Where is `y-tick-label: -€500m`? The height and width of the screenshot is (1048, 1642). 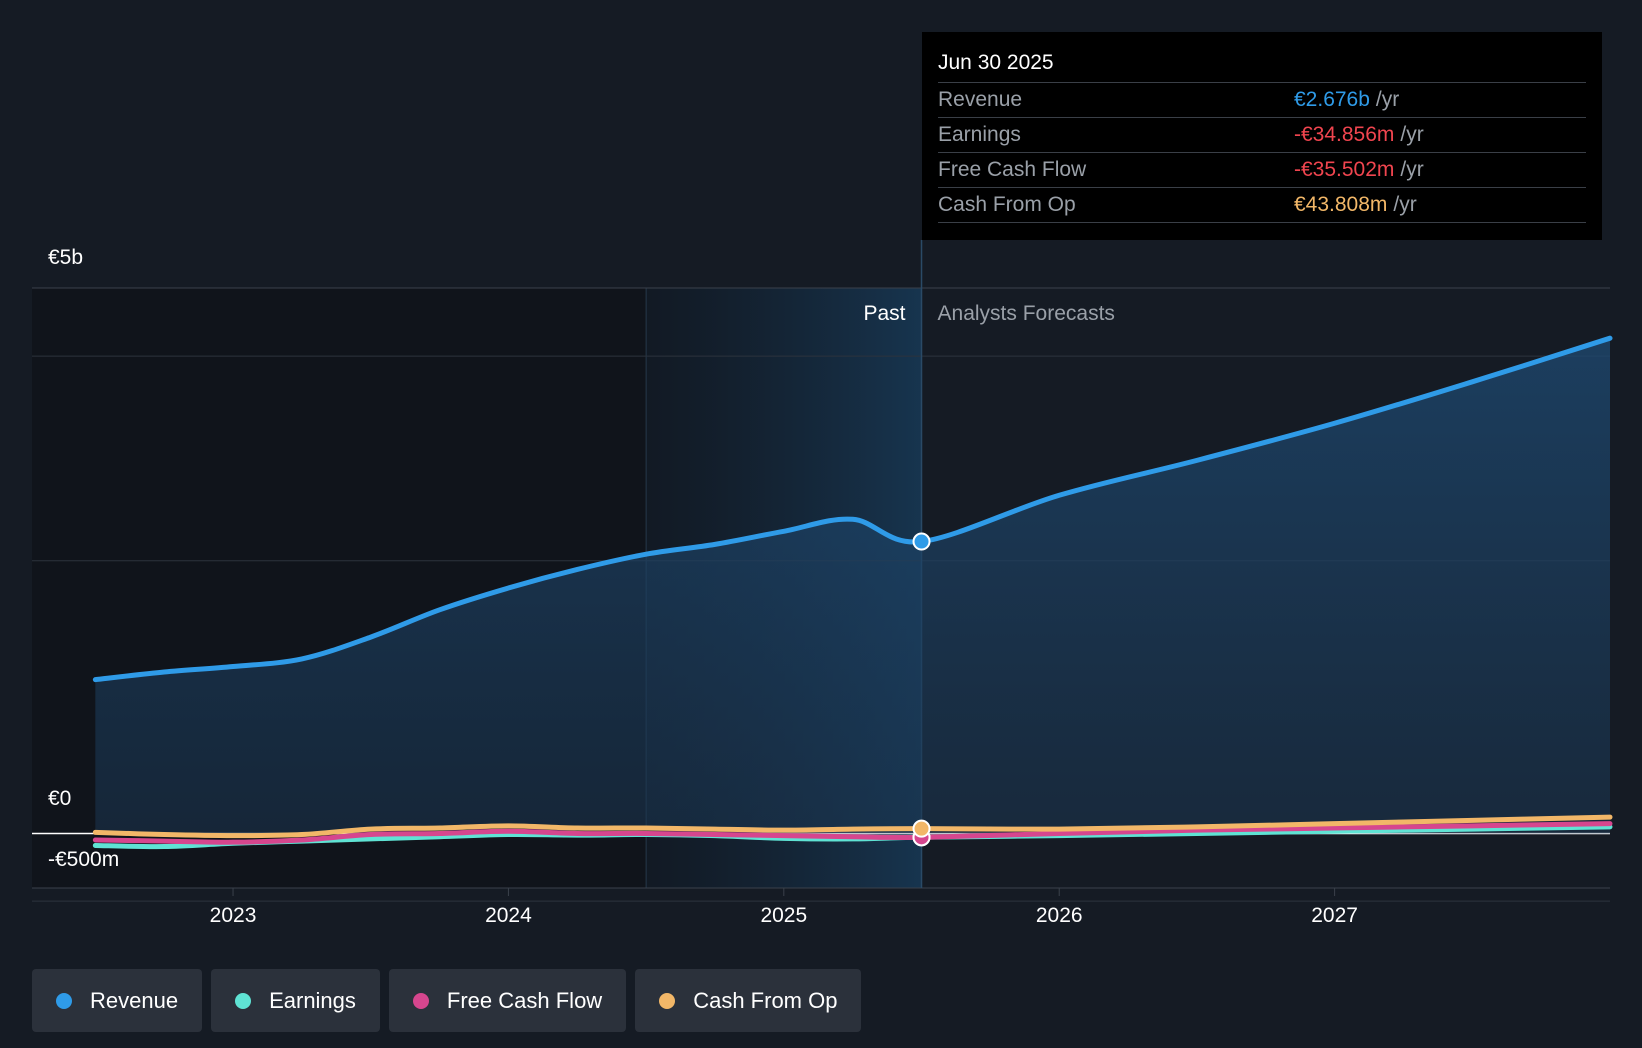 y-tick-label: -€500m is located at coordinates (83, 859).